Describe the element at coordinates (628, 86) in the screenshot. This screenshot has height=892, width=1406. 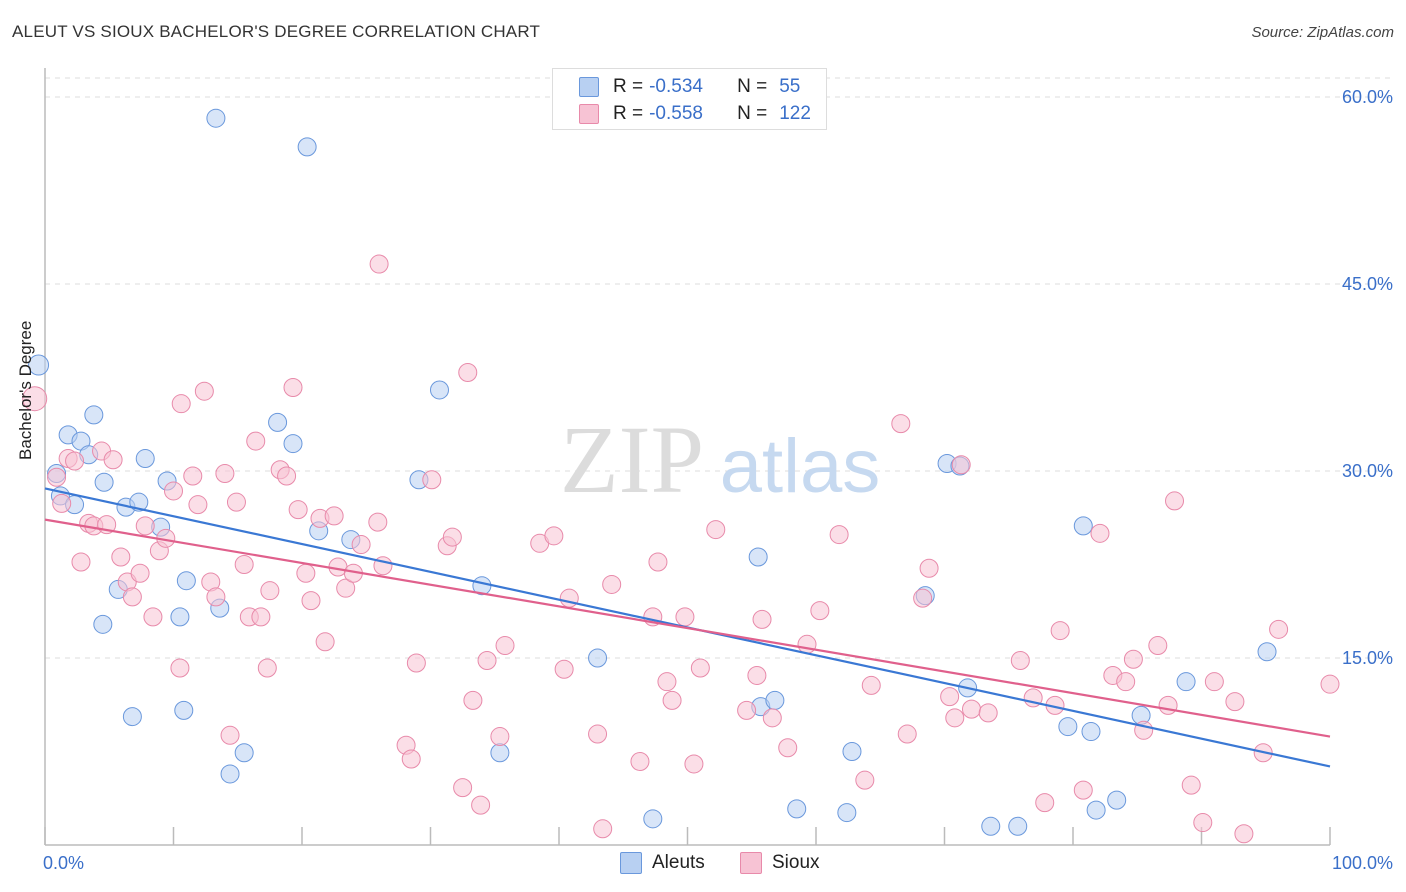
I see `r-label: R =` at that location.